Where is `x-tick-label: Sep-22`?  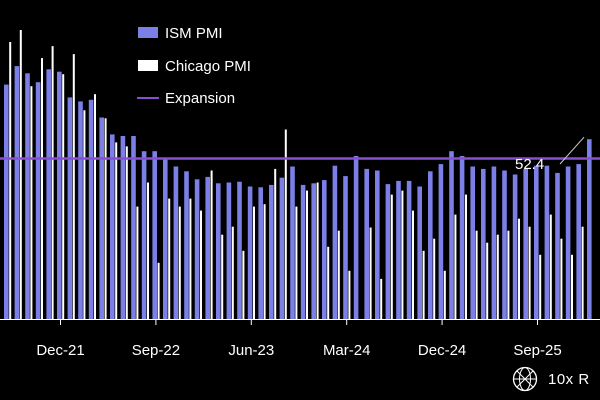 x-tick-label: Sep-22 is located at coordinates (156, 350).